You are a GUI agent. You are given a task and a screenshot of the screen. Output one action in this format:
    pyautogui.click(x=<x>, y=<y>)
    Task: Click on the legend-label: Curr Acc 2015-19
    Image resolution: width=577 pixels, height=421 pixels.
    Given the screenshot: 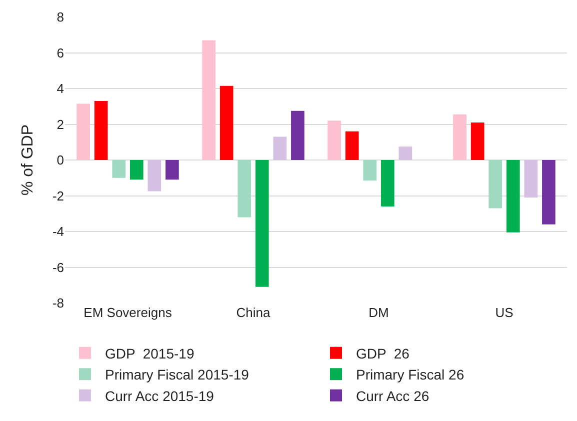 What is the action you would take?
    pyautogui.click(x=159, y=396)
    